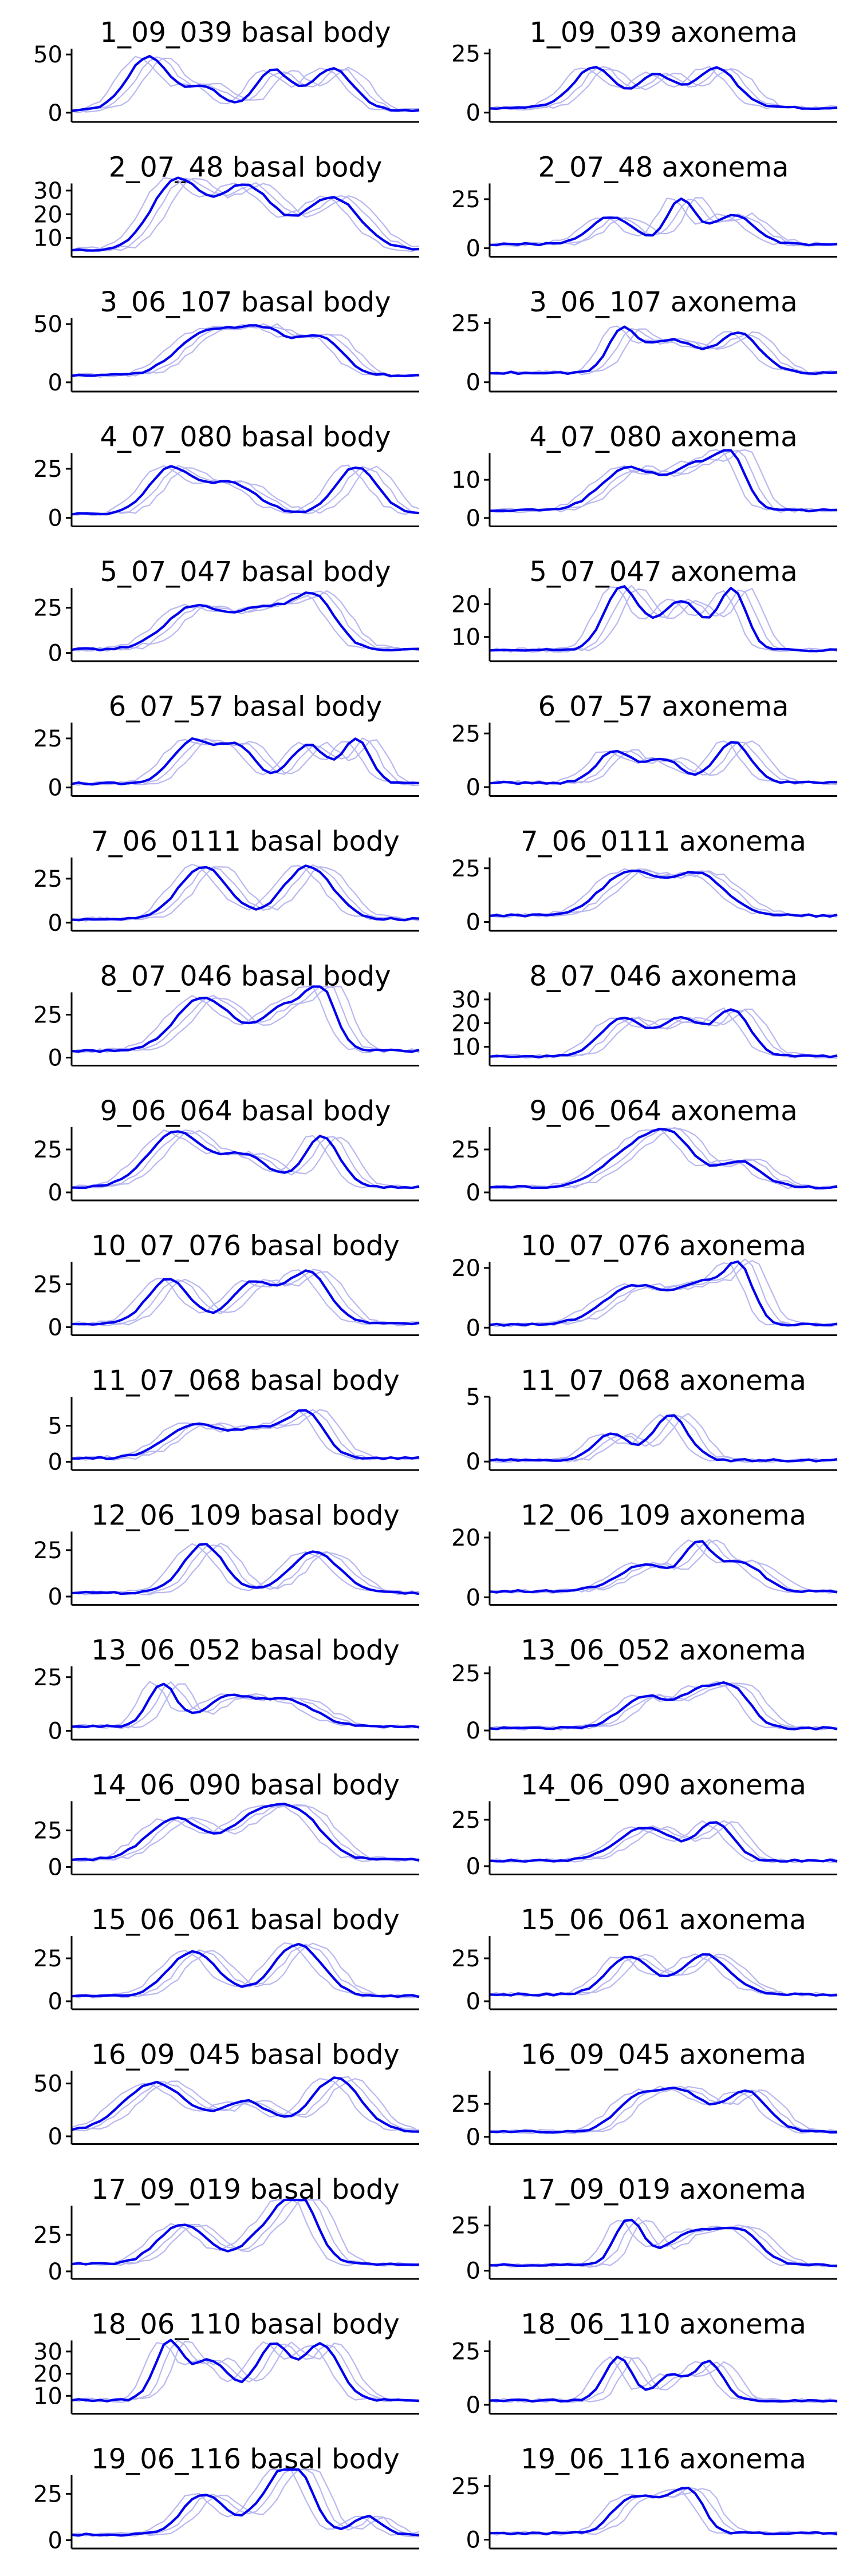  I want to click on chart-panel: 6_07_57 axonema 0 25, so click(644, 746).